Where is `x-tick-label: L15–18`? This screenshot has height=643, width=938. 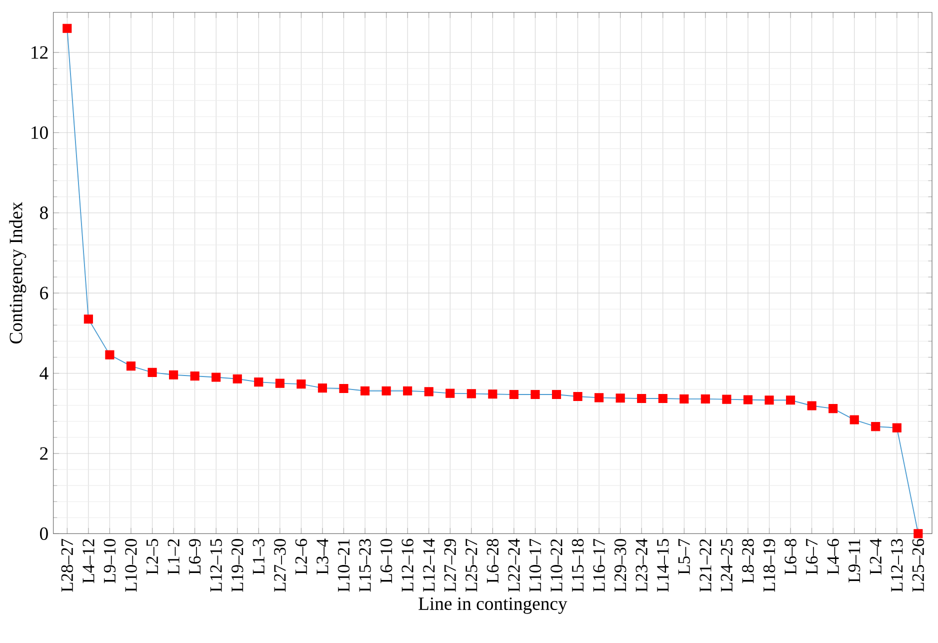
x-tick-label: L15–18 is located at coordinates (578, 565).